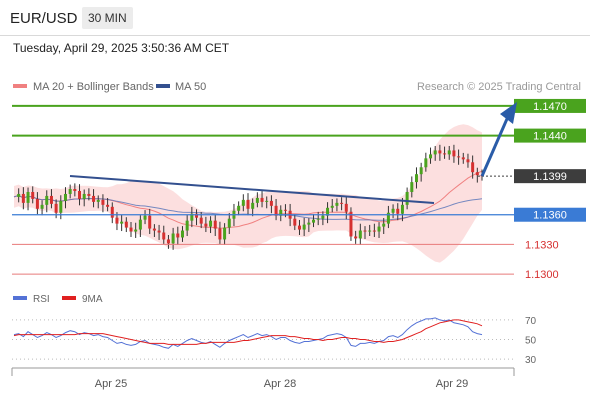 This screenshot has width=590, height=400. I want to click on level-1.1399: 1.1399, so click(532, 176).